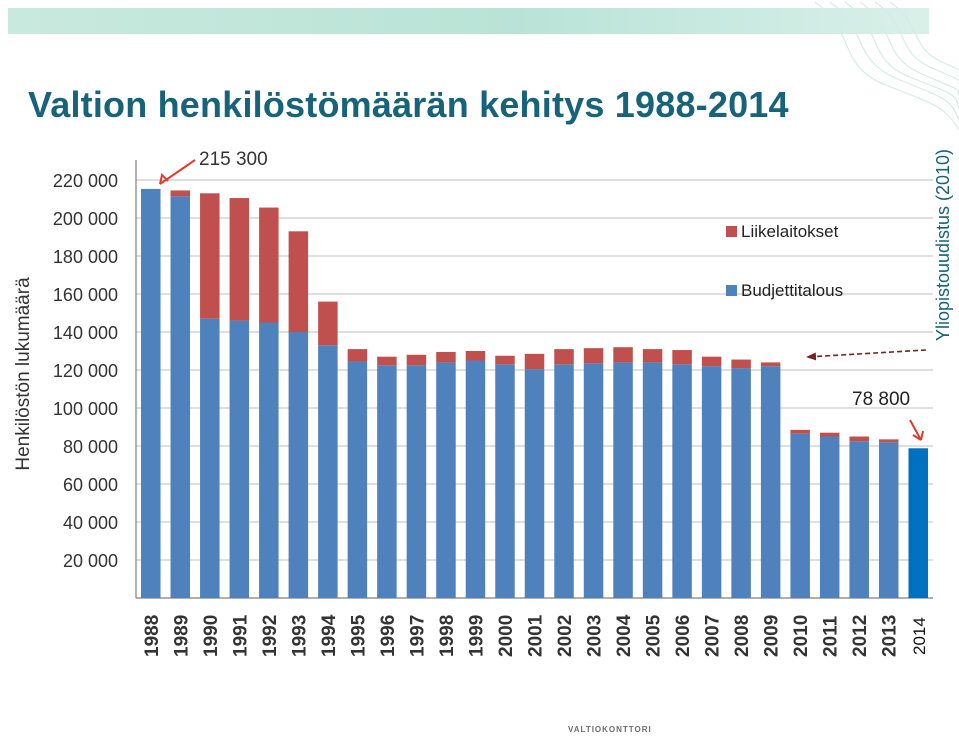 This screenshot has width=959, height=747. Describe the element at coordinates (181, 636) in the screenshot. I see `x-tick-label: 1989` at that location.